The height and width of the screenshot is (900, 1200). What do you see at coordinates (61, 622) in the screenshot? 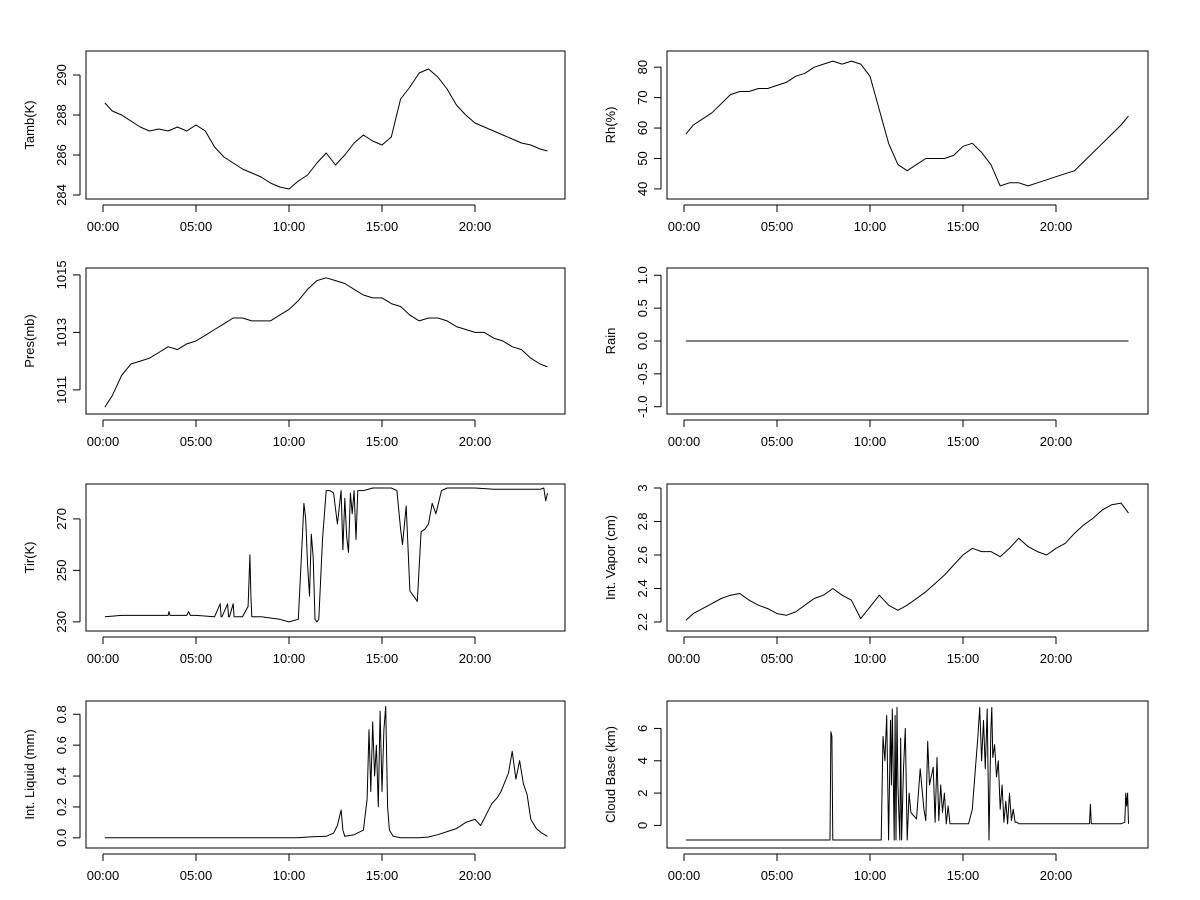
I see `y-tick-label: 230` at bounding box center [61, 622].